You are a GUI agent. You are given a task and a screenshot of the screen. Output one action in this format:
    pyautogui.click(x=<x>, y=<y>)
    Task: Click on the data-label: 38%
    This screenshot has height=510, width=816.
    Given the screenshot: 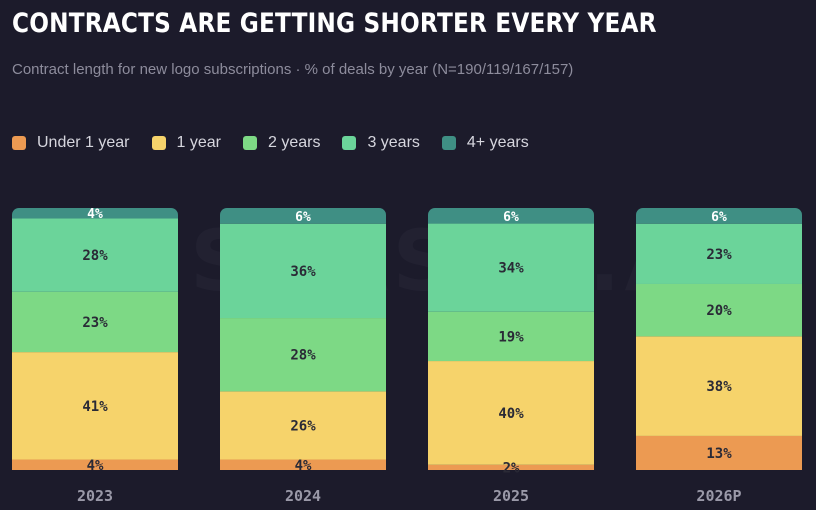 What is the action you would take?
    pyautogui.click(x=719, y=387)
    